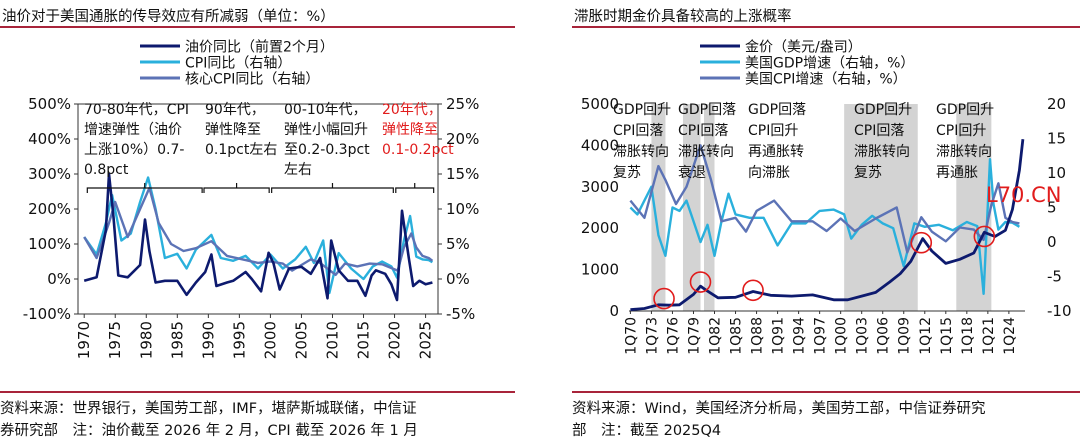 This screenshot has width=1080, height=447. Describe the element at coordinates (964, 152) in the screenshot. I see `phase-label-4-line-2: 滞胀转向` at that location.